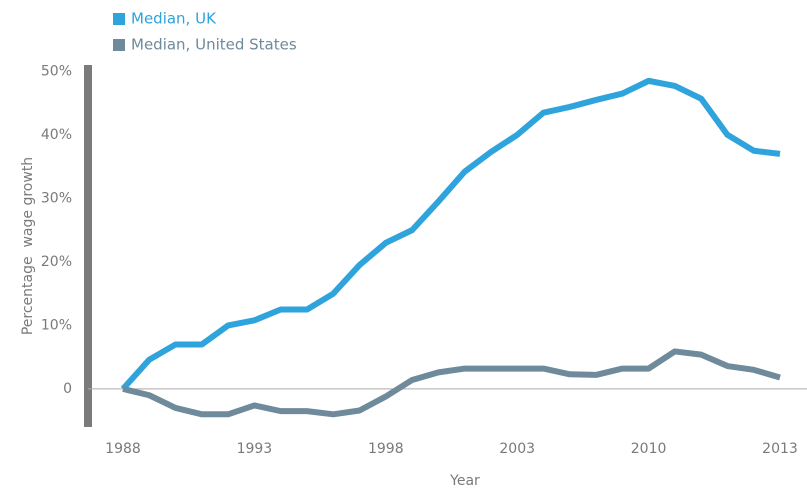  I want to click on y-tick-label: 50%, so click(56, 71).